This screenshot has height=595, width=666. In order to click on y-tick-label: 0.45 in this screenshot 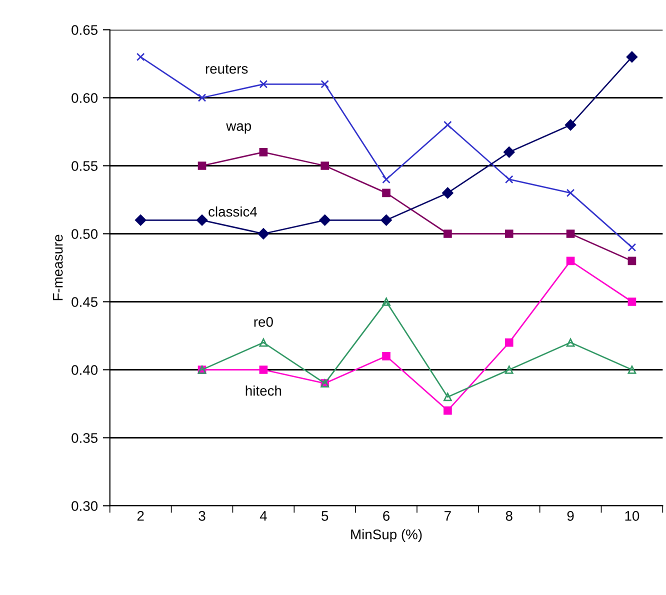, I will do `click(85, 302)`.